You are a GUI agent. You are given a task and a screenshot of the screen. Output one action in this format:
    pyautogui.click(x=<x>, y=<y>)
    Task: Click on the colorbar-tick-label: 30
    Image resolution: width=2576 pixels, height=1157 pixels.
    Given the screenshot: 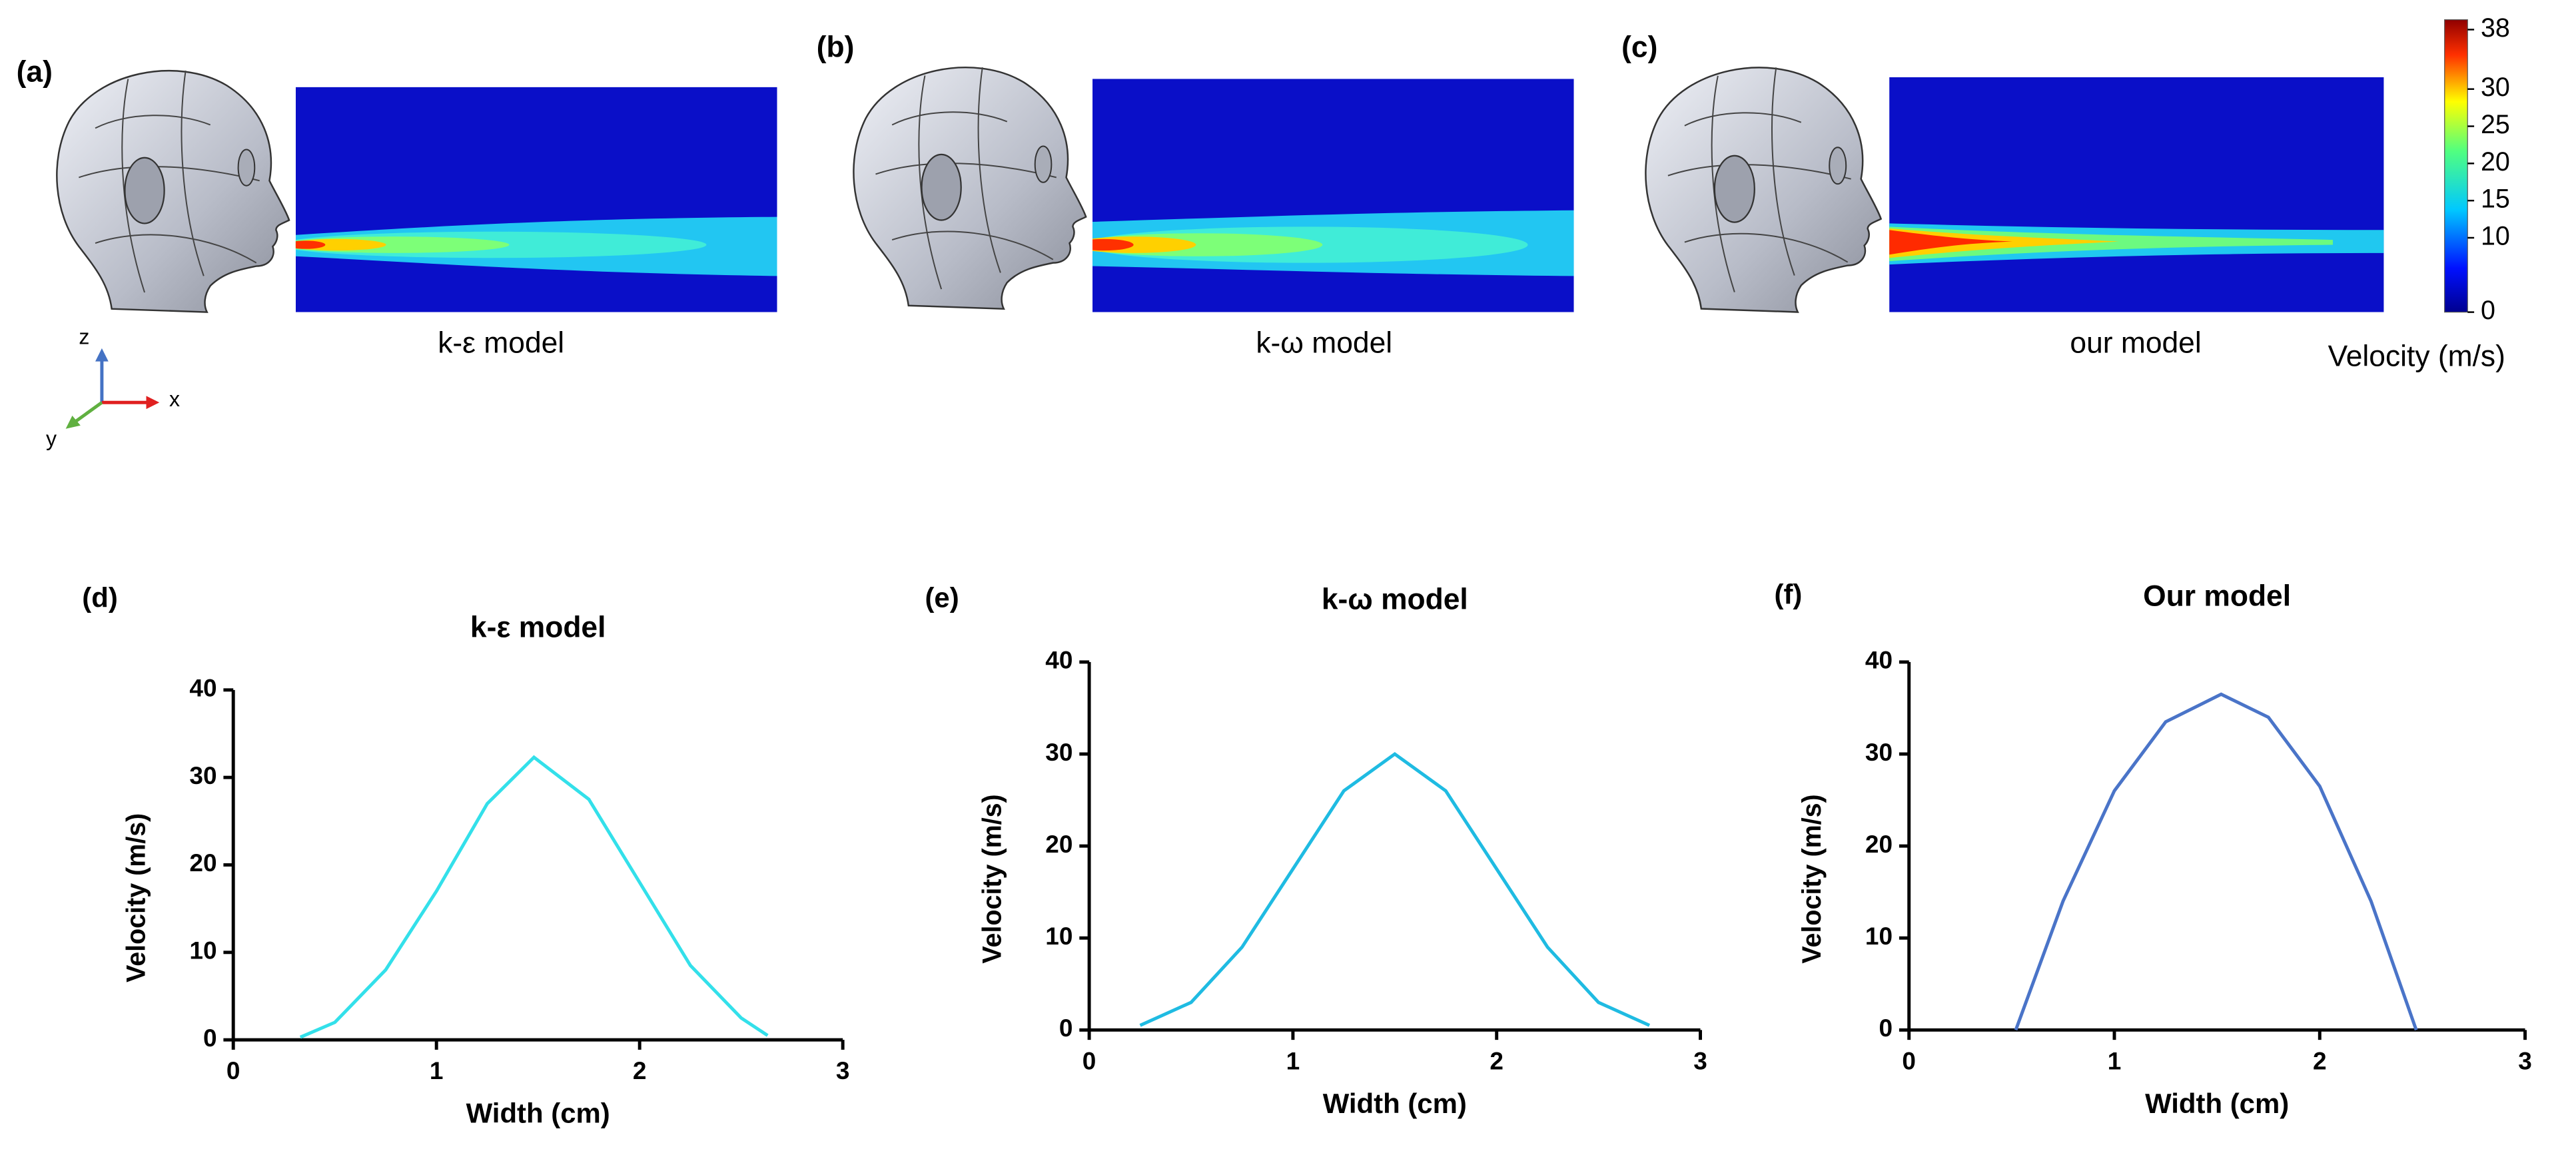 What is the action you would take?
    pyautogui.click(x=2496, y=87)
    